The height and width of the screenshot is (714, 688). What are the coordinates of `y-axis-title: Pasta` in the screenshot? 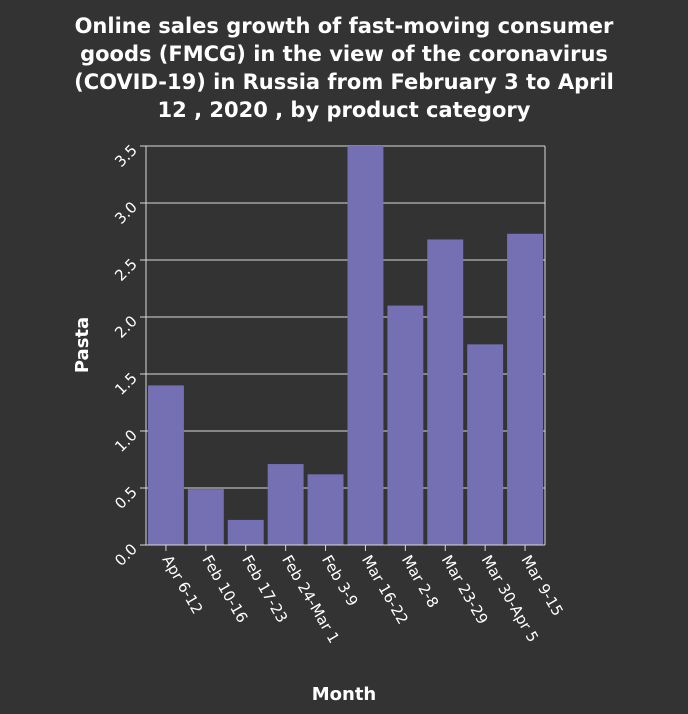 It's located at (82, 345).